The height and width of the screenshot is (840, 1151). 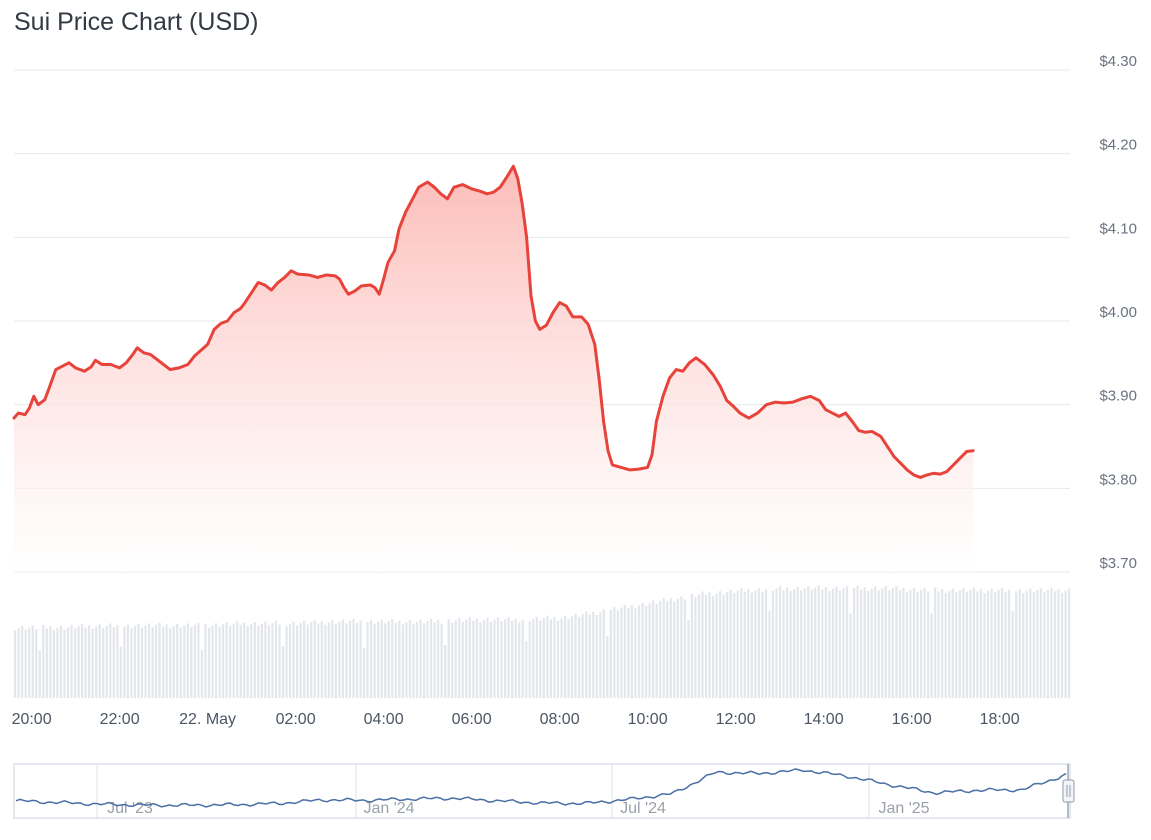 I want to click on navigator-handle-grip, so click(x=1068, y=791).